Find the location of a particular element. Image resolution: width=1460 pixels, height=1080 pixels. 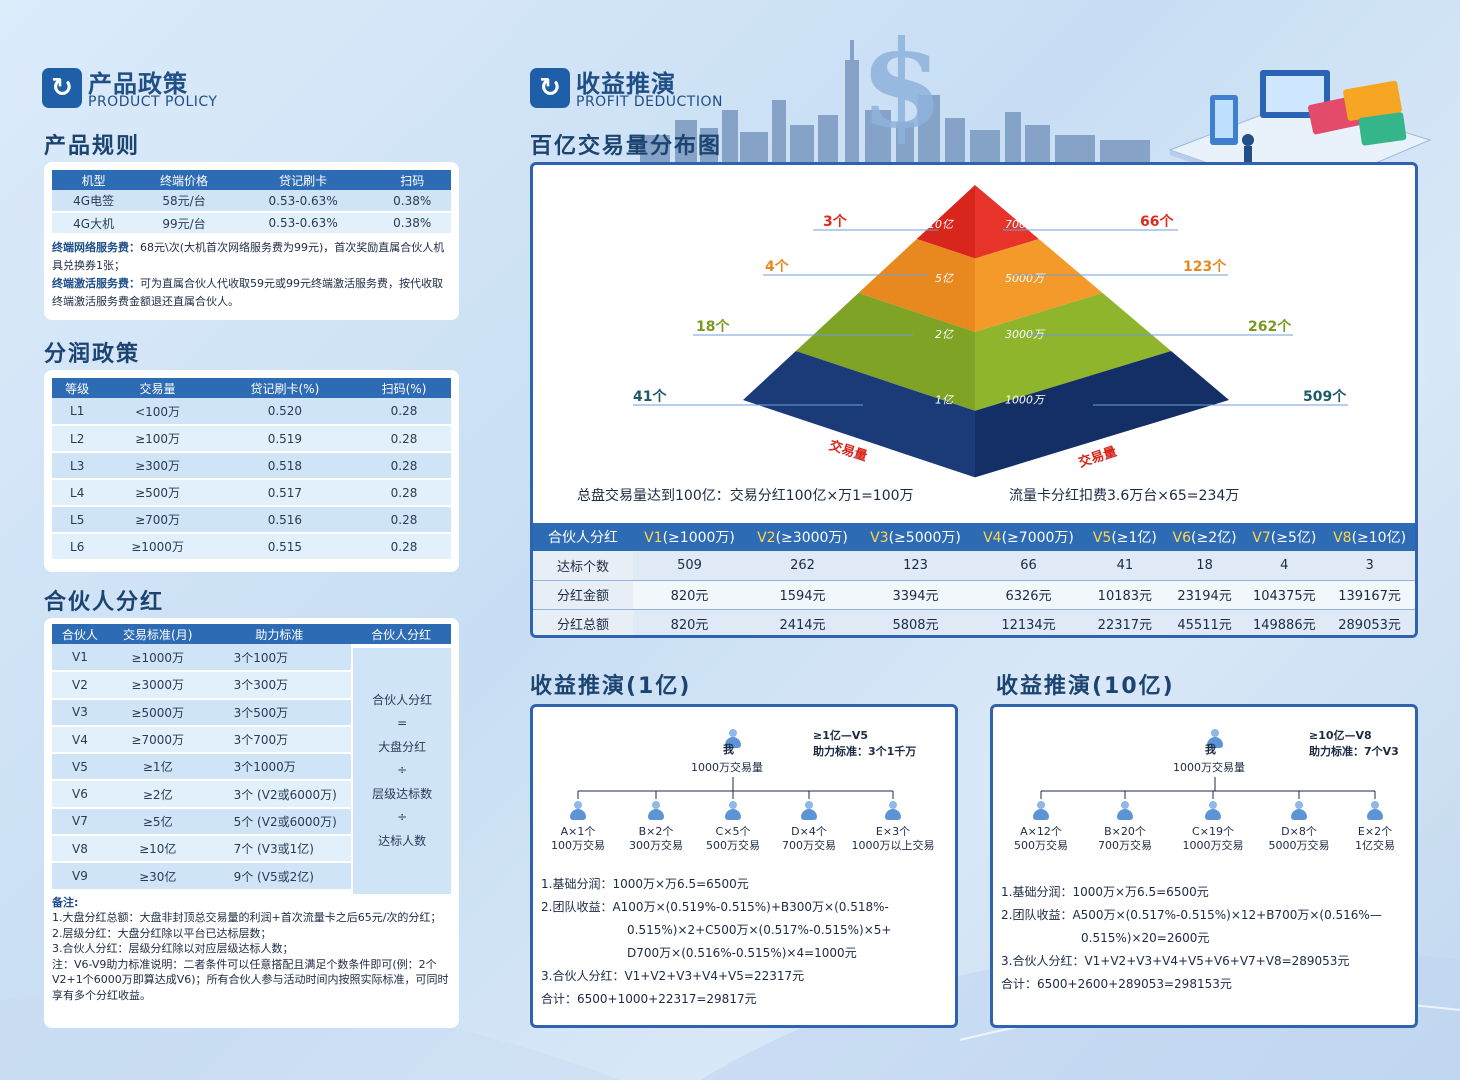

right-header-title: 收益推演 is located at coordinates (626, 84).